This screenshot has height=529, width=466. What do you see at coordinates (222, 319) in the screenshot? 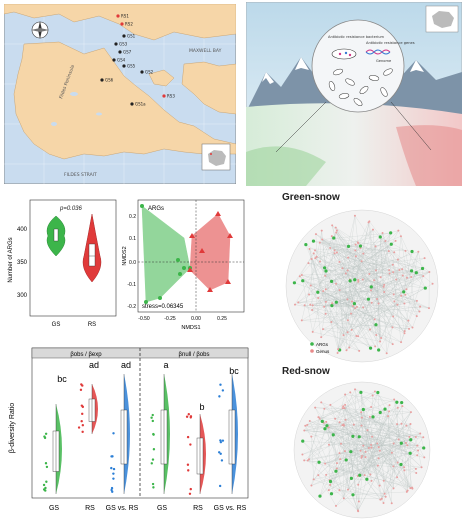
I see `nmds-xtick: 0.25` at bounding box center [222, 319].